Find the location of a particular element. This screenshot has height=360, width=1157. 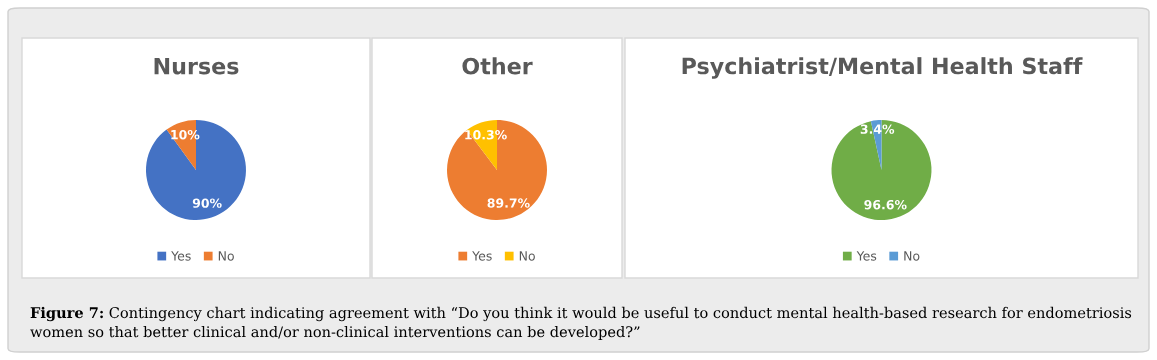

chart-title: Nurses is located at coordinates (196, 66).